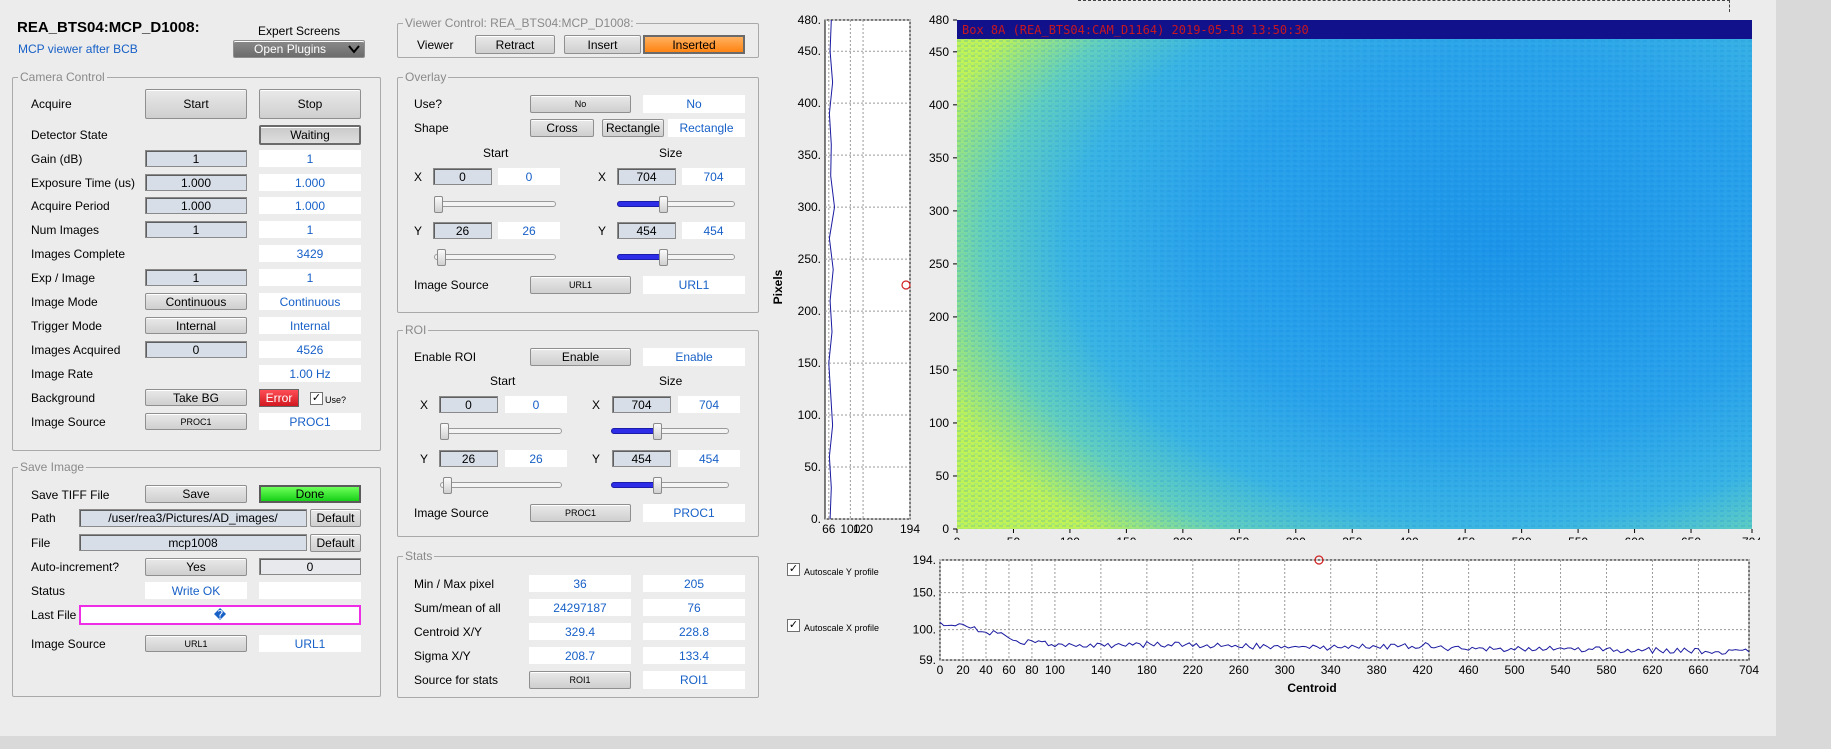 The image size is (1831, 749). I want to click on stats-min-max-label: Min / Max pixel, so click(454, 584).